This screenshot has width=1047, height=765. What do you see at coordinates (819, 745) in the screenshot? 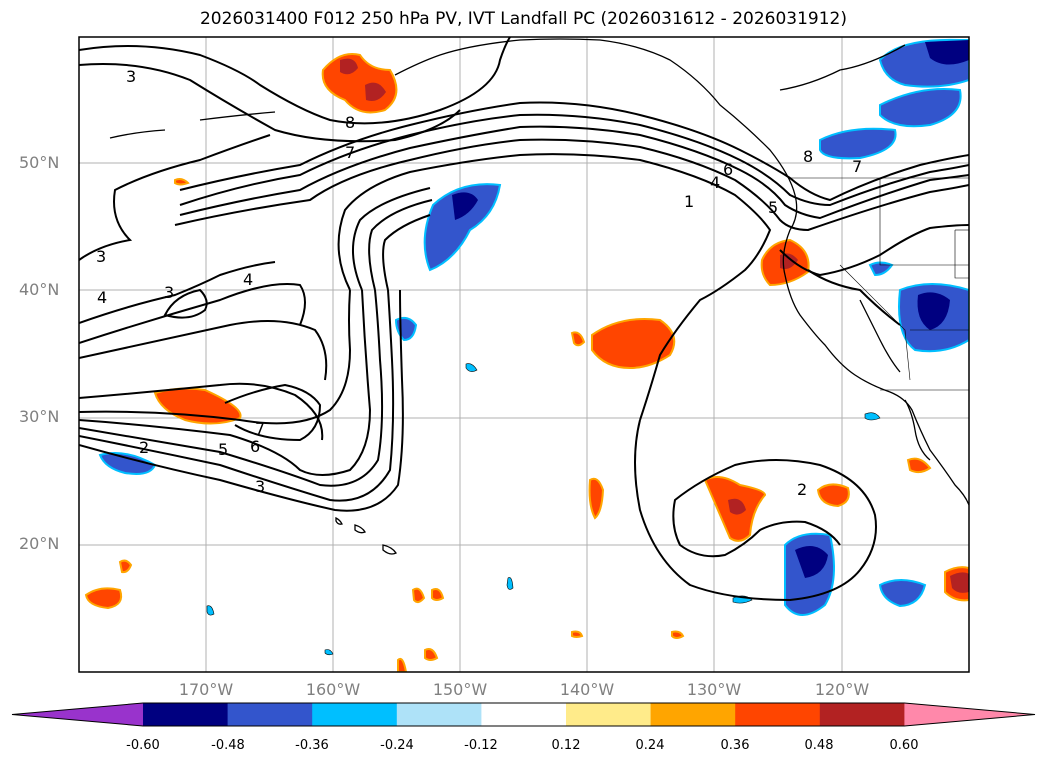
I see `colorbar-tick-label: 0.48` at bounding box center [819, 745].